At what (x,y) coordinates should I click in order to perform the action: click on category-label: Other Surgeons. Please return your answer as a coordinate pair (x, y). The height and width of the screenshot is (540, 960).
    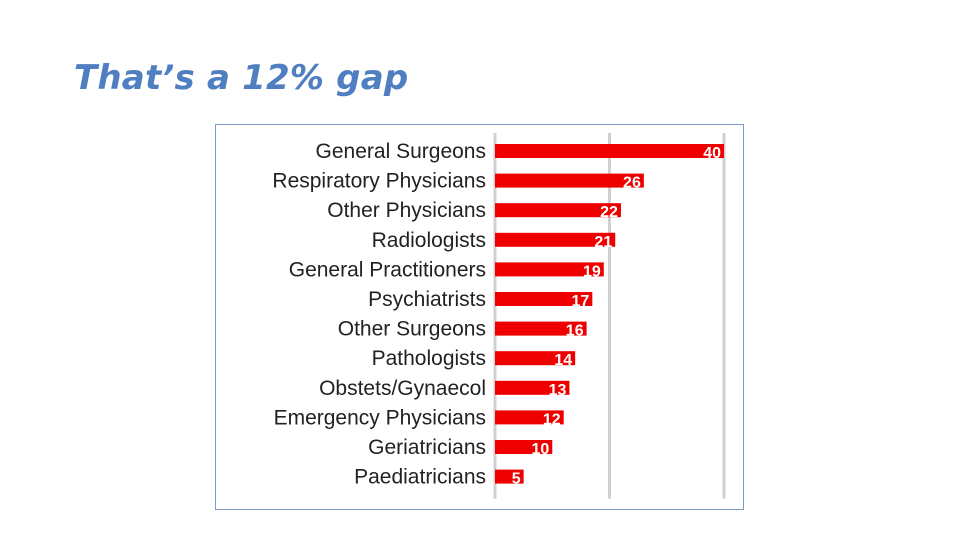
    Looking at the image, I should click on (412, 329).